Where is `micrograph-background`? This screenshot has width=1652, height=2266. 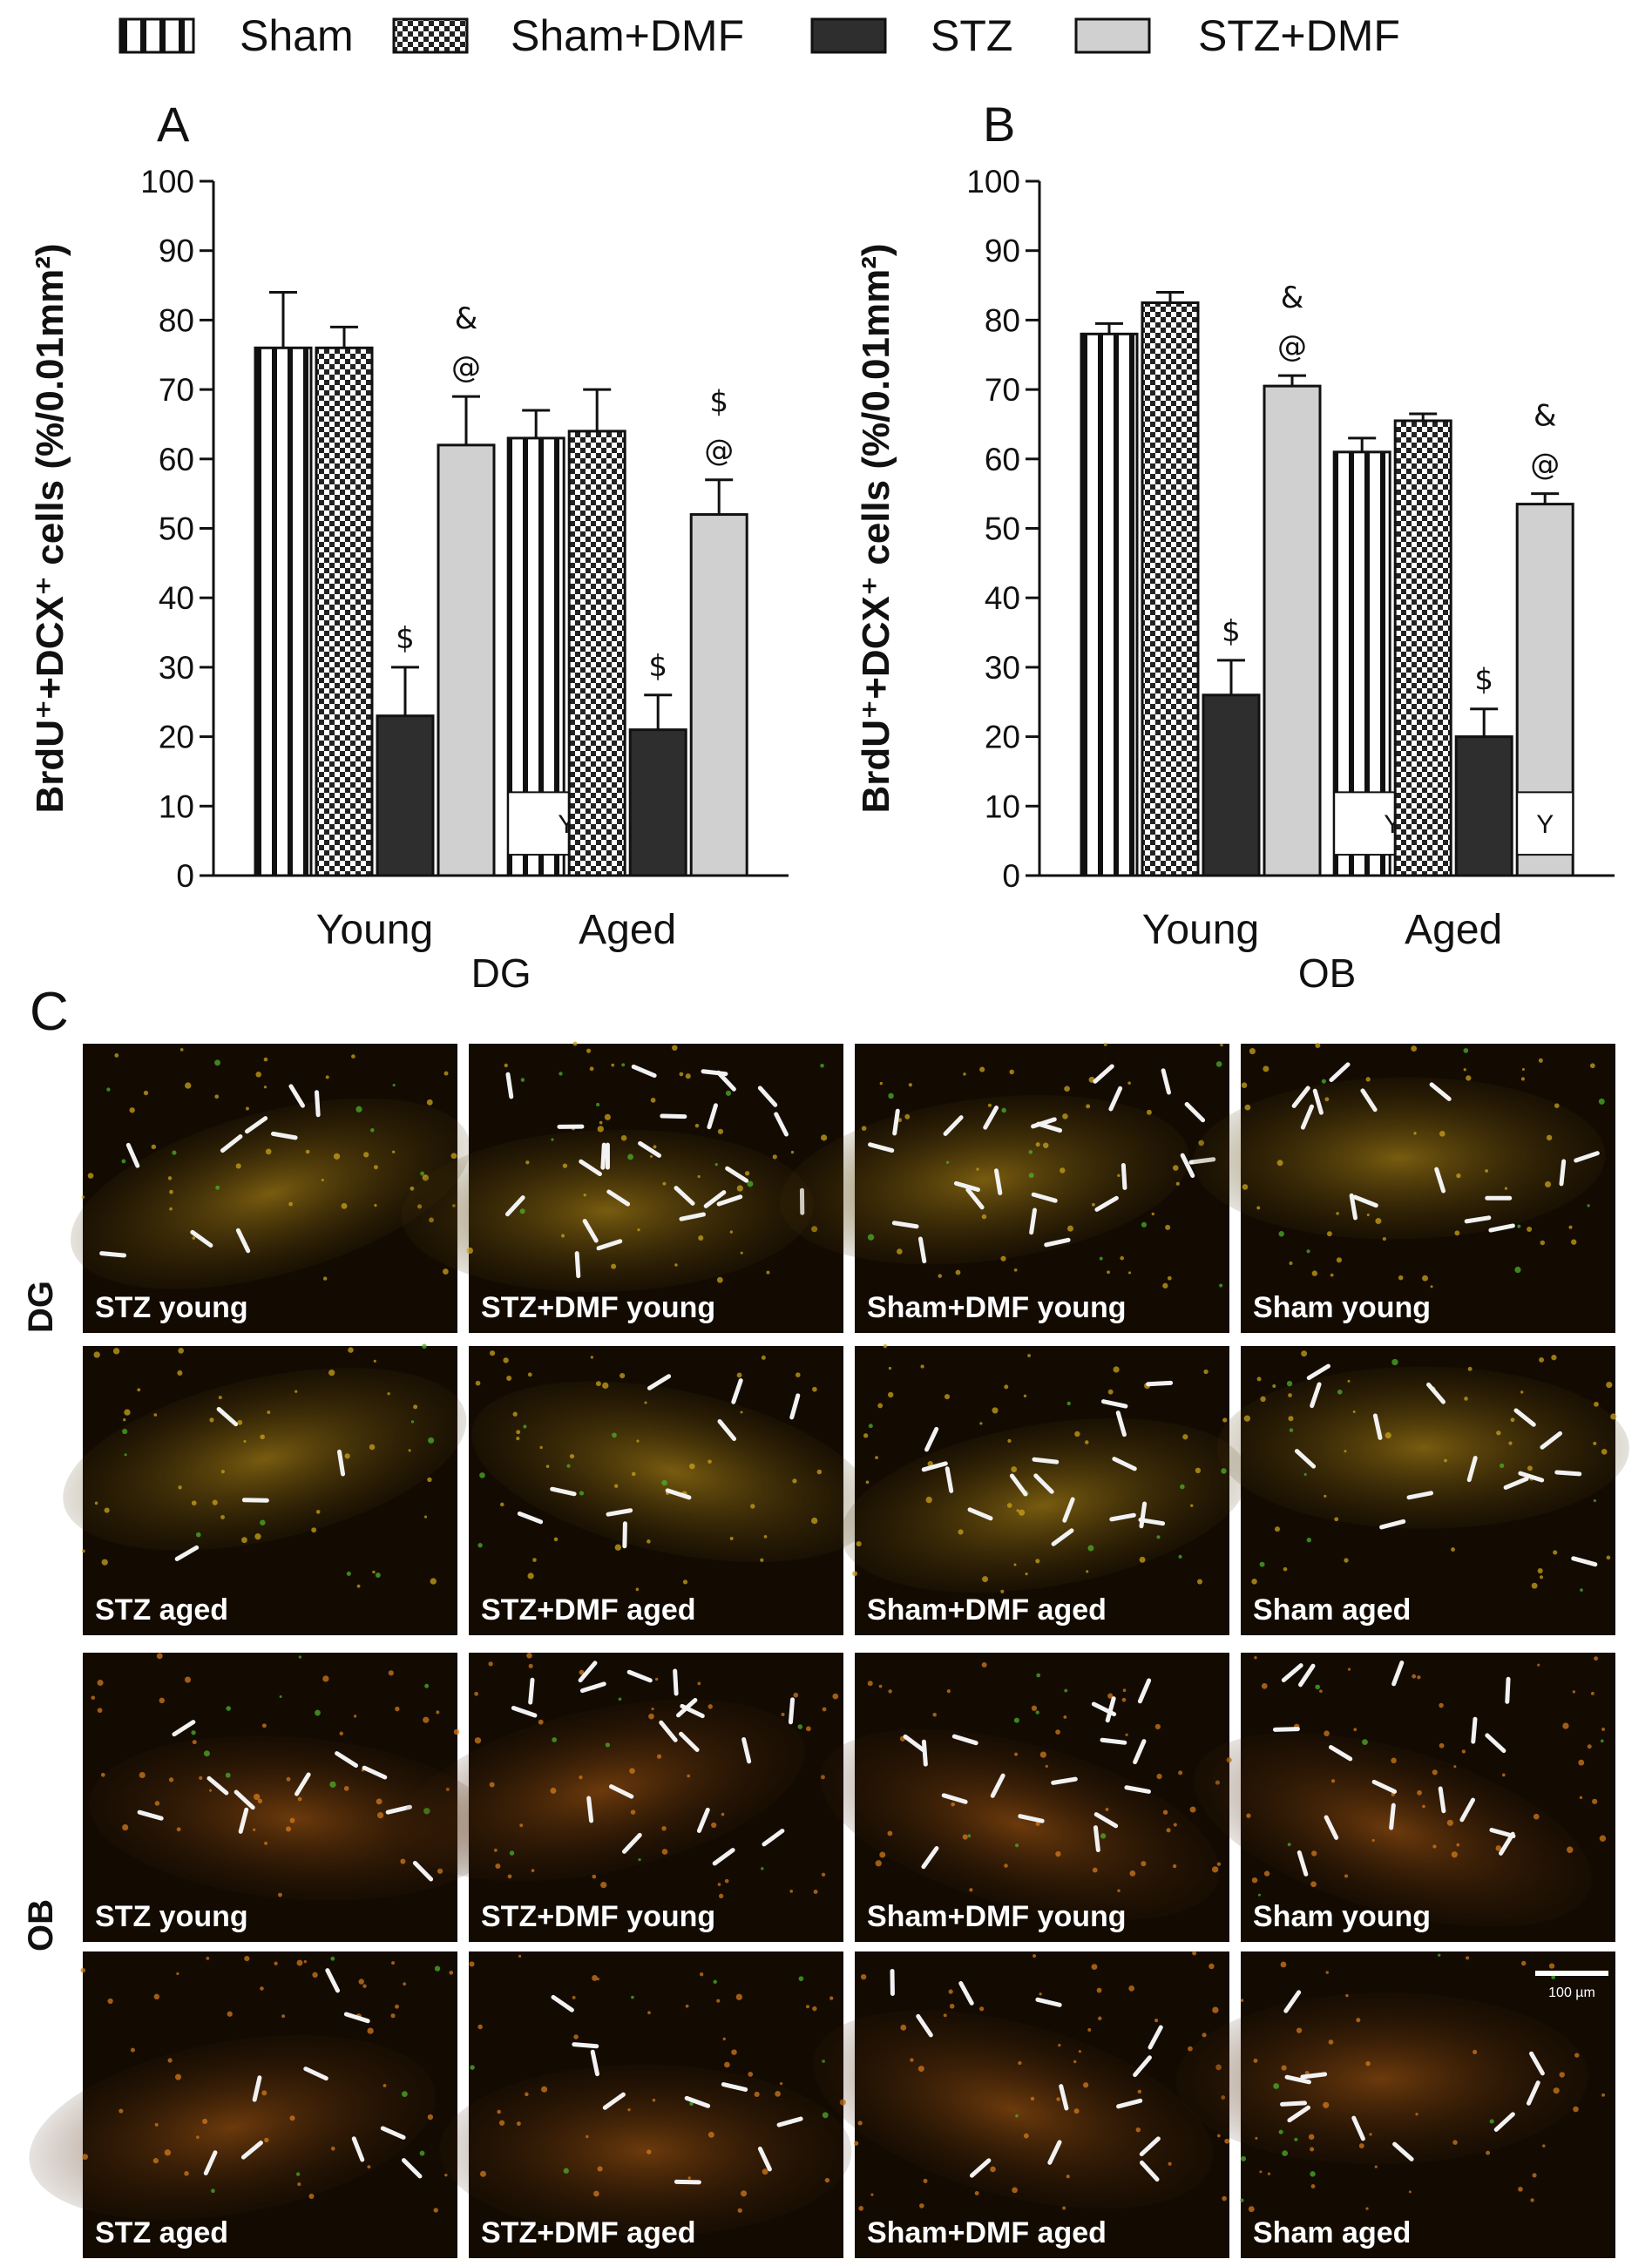
micrograph-background is located at coordinates (1428, 1490).